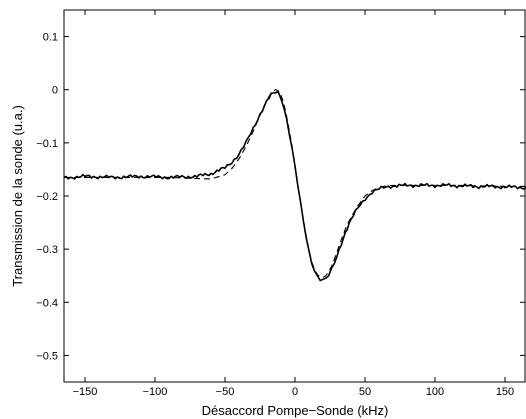  What do you see at coordinates (47, 303) in the screenshot?
I see `y-tick-label: −0.4` at bounding box center [47, 303].